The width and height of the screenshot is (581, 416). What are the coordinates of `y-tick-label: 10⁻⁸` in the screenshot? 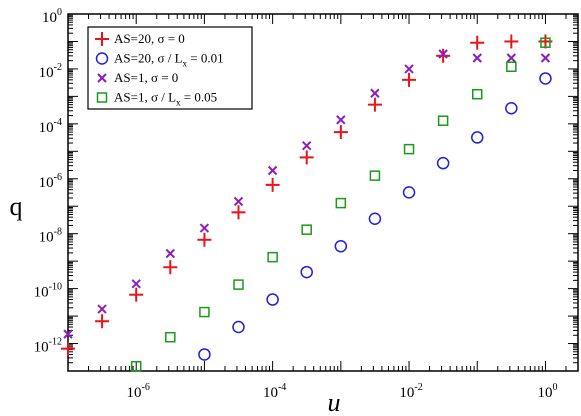 It's located at (50, 236).